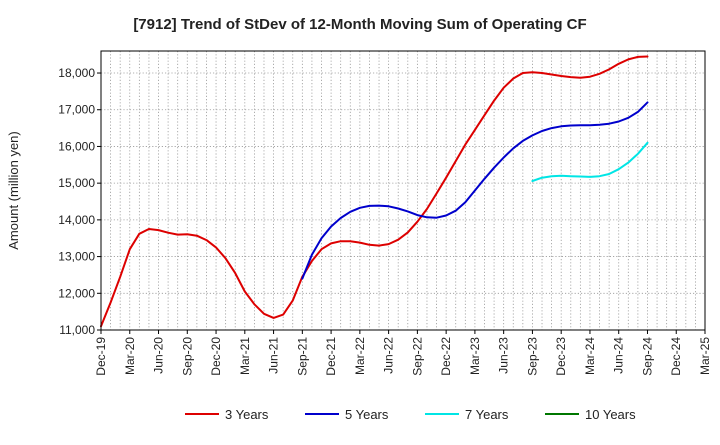 Image resolution: width=720 pixels, height=445 pixels. Describe the element at coordinates (76, 220) in the screenshot. I see `y-tick-label: 14,000` at that location.